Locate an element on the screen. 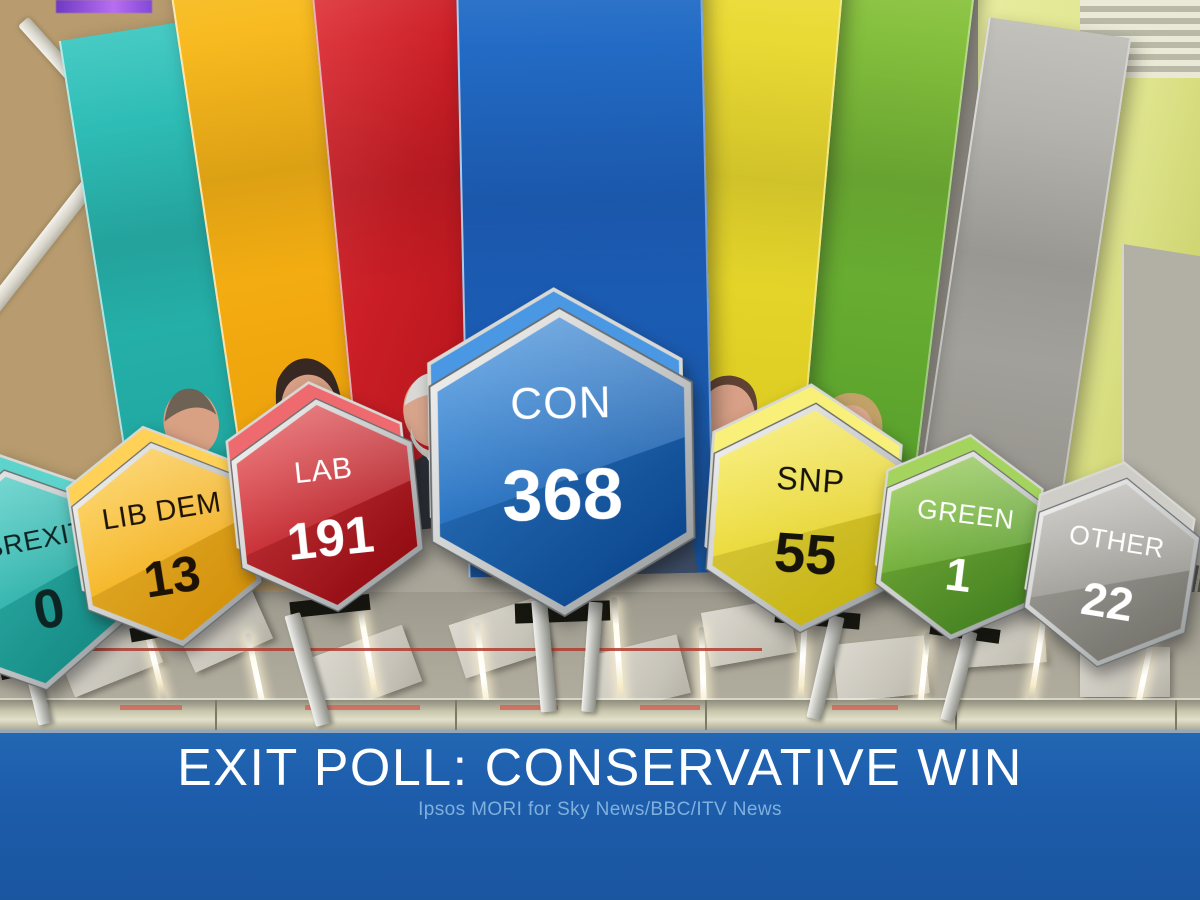 The height and width of the screenshot is (900, 1200). red-pipe is located at coordinates (427, 649).